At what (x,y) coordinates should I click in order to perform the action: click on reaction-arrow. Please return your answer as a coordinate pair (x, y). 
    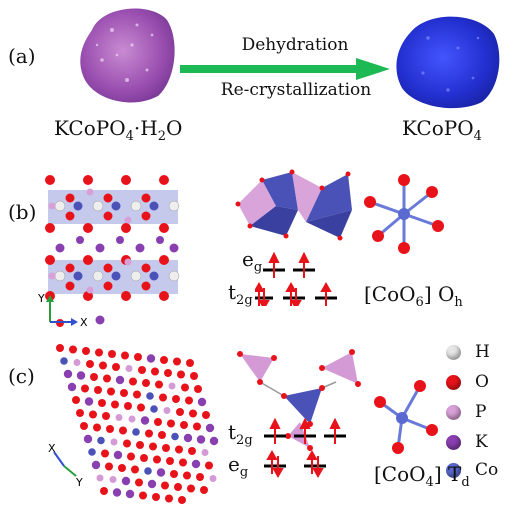
    Looking at the image, I should click on (285, 69).